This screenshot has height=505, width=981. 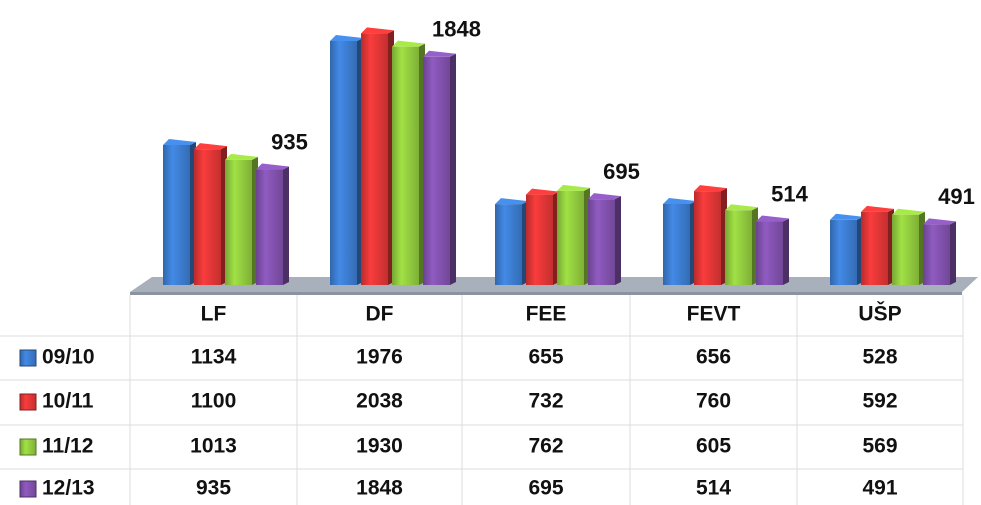 What do you see at coordinates (546, 314) in the screenshot?
I see `column-header: FEE` at bounding box center [546, 314].